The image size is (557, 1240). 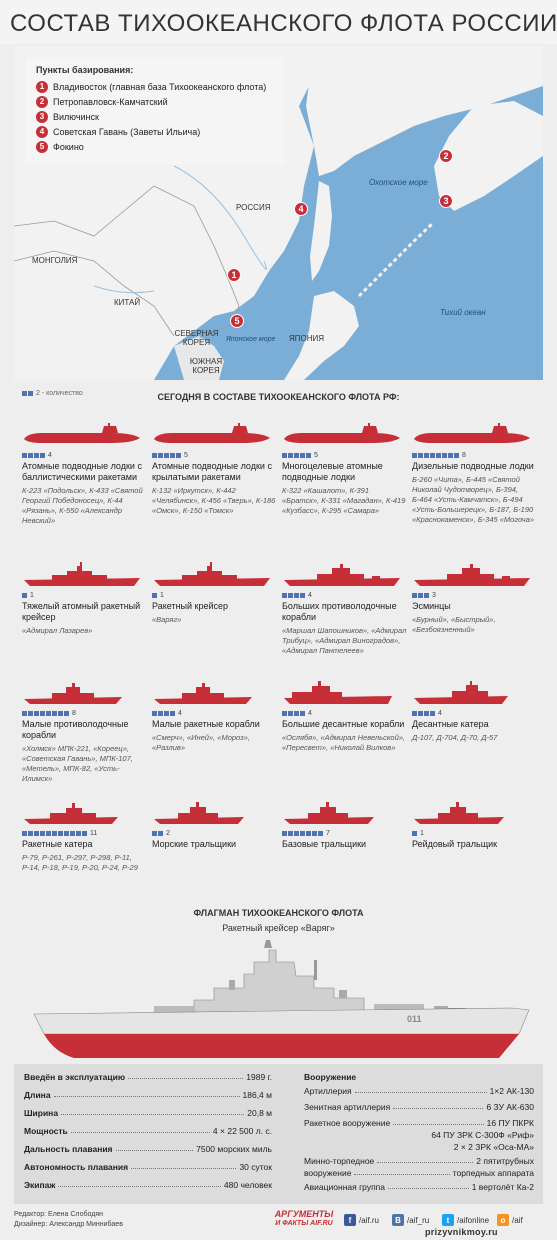 What do you see at coordinates (332, 471) in the screenshot?
I see `ship-class-name: Многоцелевые атомные подводные лодки` at bounding box center [332, 471].